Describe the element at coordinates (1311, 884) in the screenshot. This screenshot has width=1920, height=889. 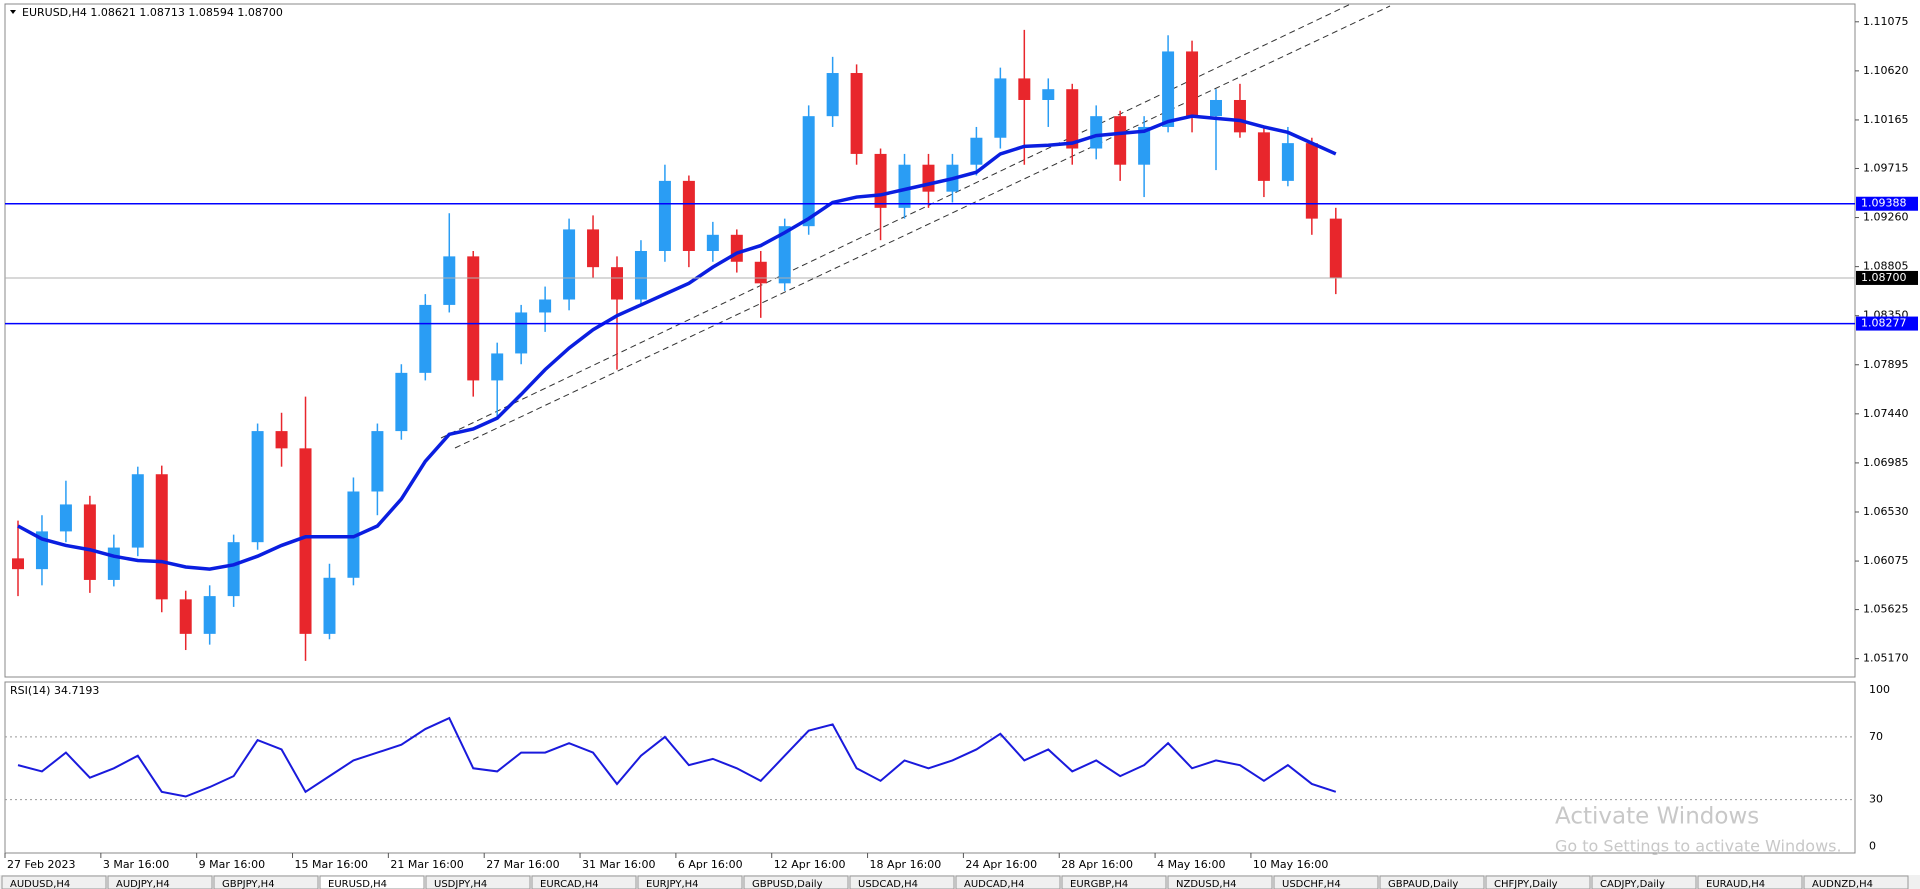
I see `tab-label: USDCHF,H4` at that location.